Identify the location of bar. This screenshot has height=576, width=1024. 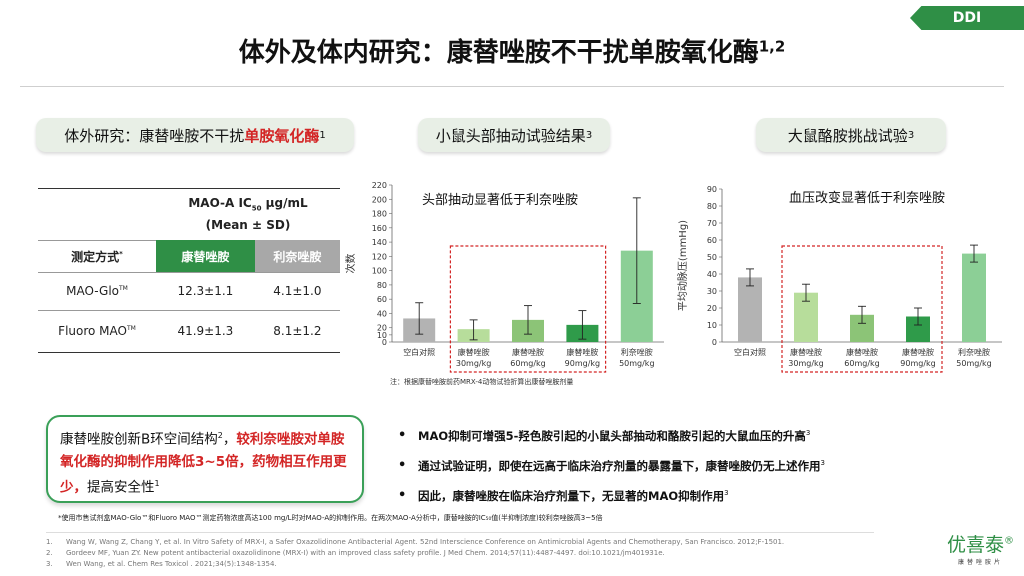
(974, 297).